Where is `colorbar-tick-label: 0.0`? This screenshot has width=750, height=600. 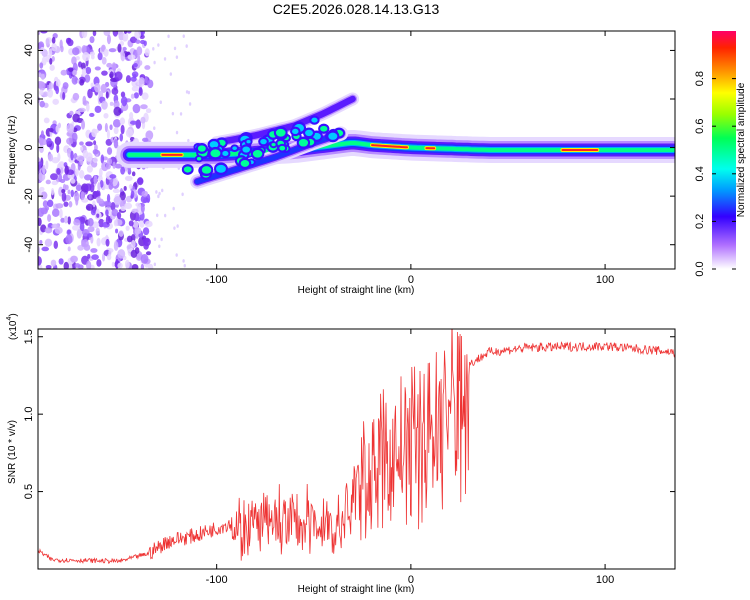 colorbar-tick-label: 0.0 is located at coordinates (700, 268).